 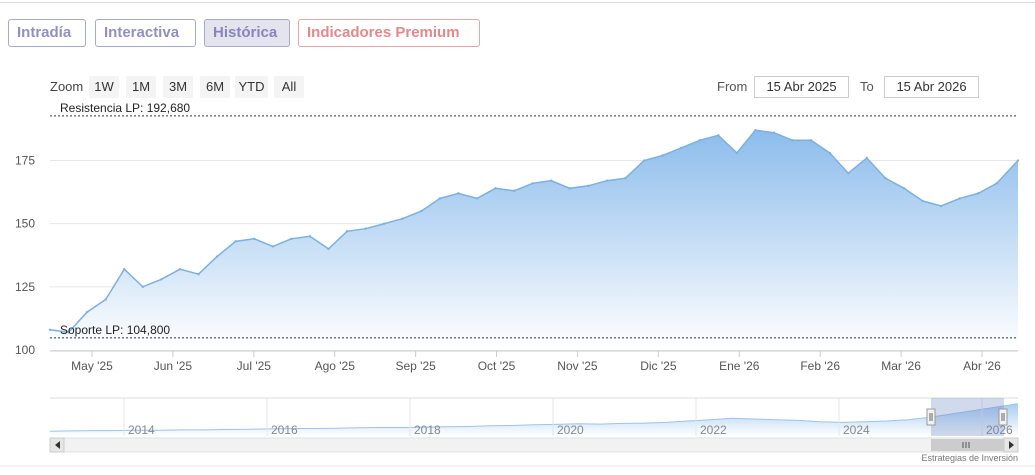 What do you see at coordinates (901, 366) in the screenshot?
I see `x-tick-label: Mar '26` at bounding box center [901, 366].